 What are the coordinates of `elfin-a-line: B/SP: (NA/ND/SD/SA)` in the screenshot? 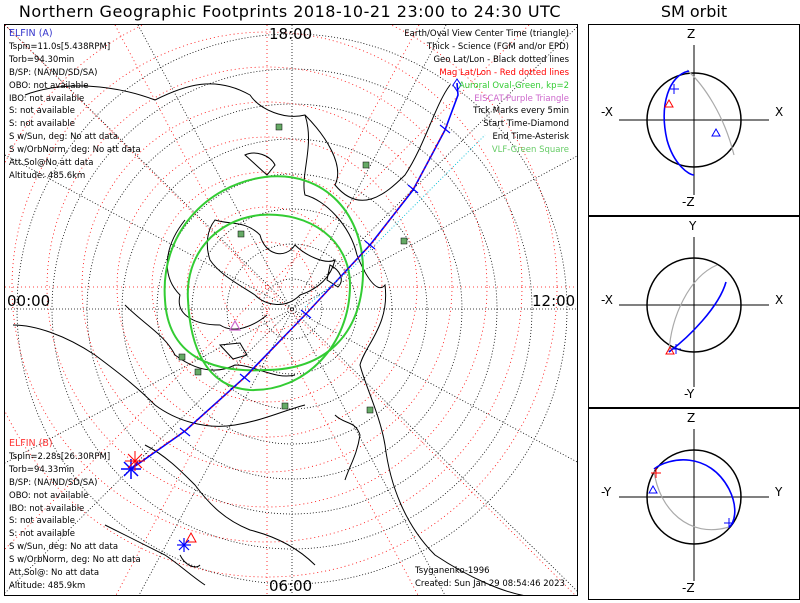 It's located at (53, 72).